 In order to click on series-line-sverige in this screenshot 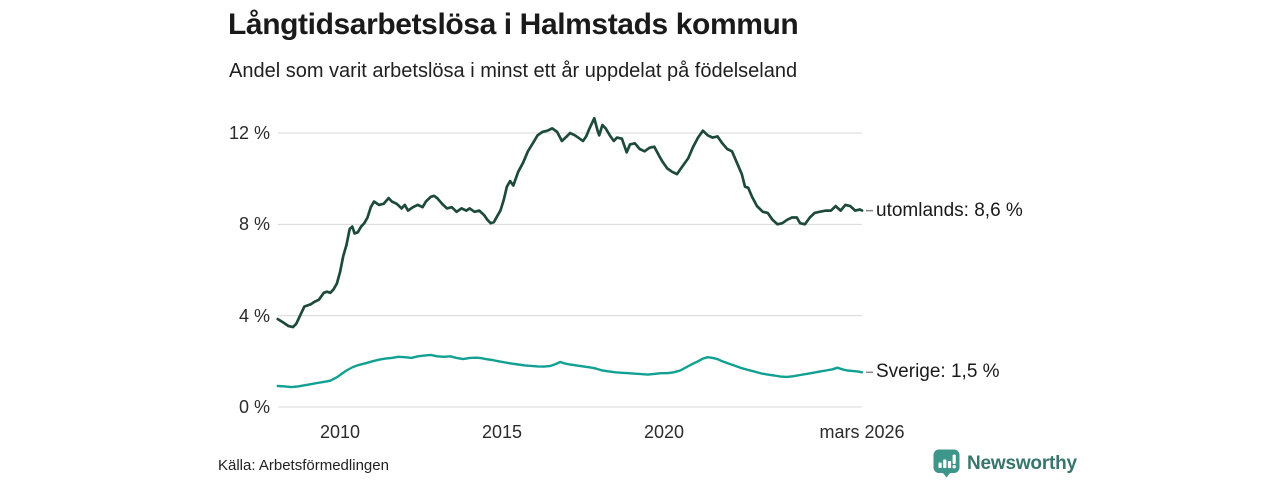, I will do `click(570, 371)`.